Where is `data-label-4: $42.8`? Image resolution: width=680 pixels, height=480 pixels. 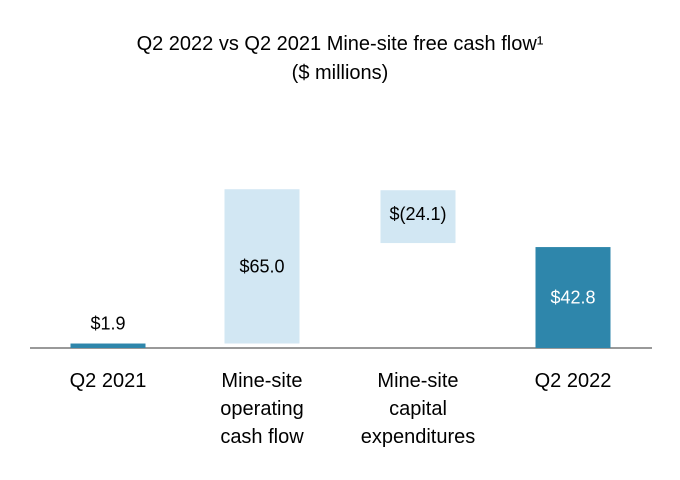
data-label-4: $42.8 is located at coordinates (572, 298).